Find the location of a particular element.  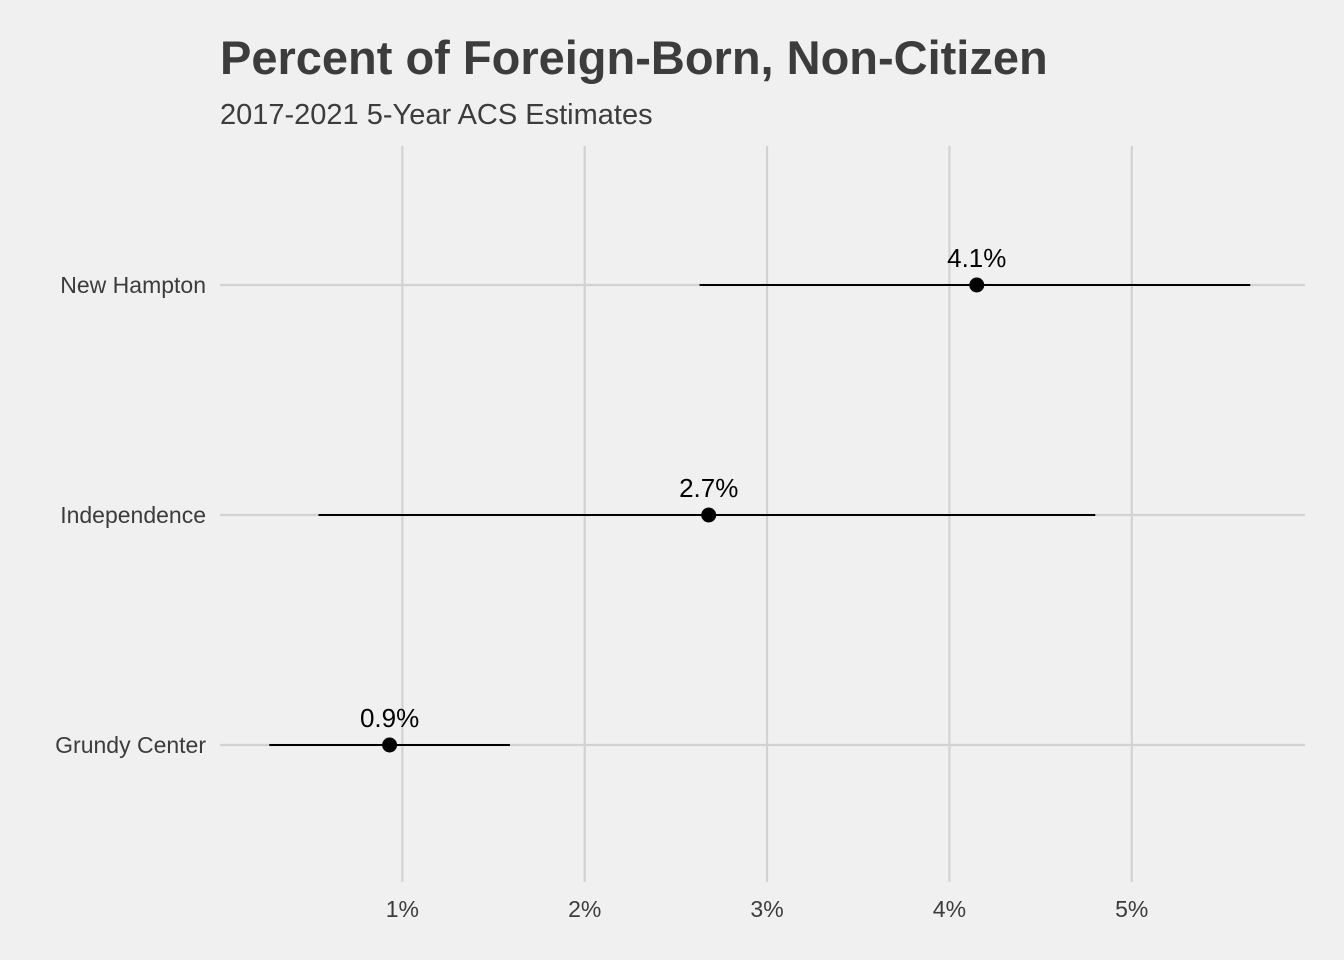

y-category-label: Independence is located at coordinates (133, 515).